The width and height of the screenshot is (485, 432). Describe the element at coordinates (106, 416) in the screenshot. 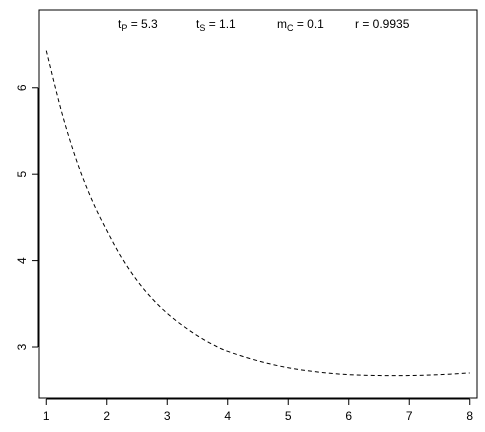

I see `x-tick-label: 2` at that location.